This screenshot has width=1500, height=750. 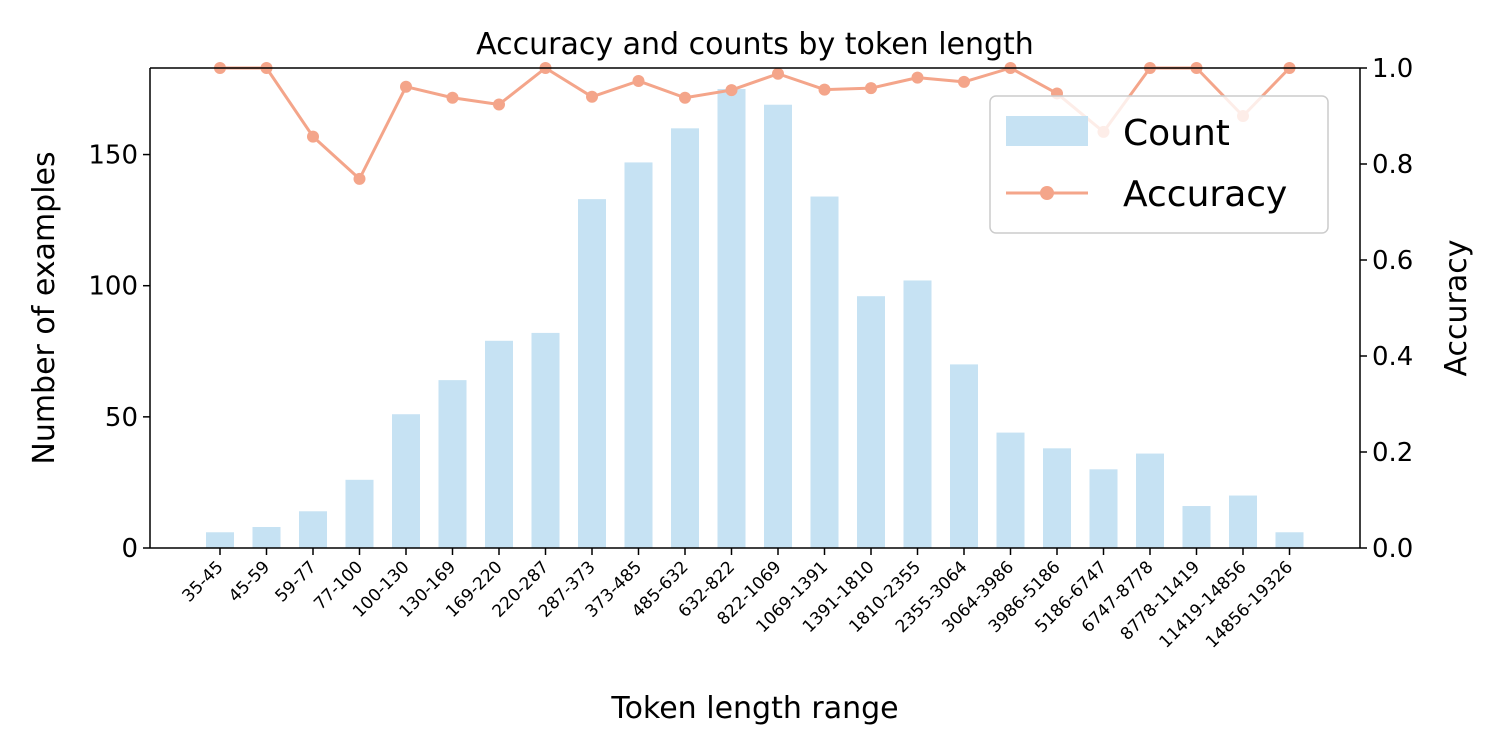 I want to click on y2-tick-label: 1.0, so click(x=1392, y=69).